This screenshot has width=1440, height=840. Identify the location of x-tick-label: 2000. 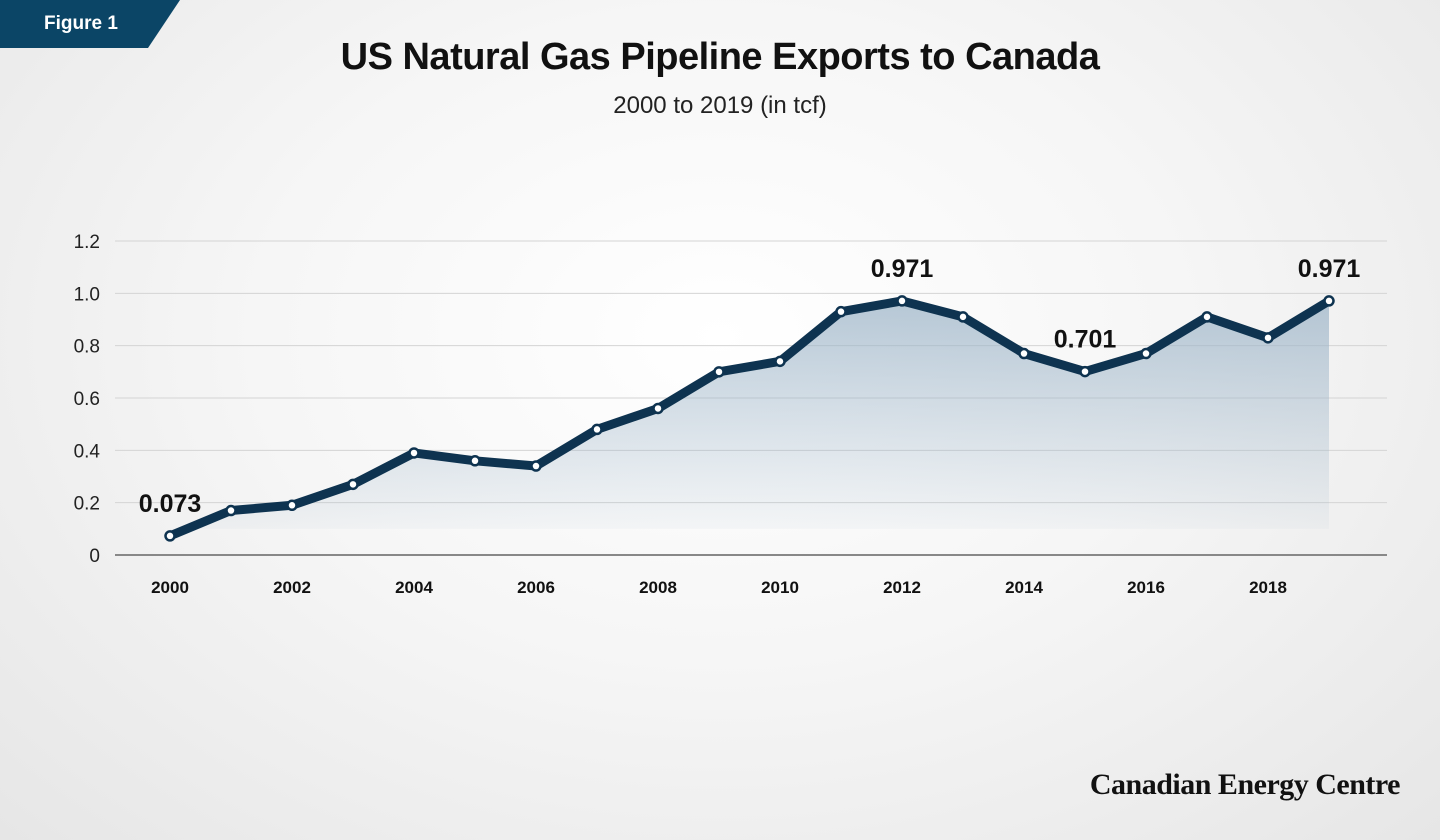
(170, 587).